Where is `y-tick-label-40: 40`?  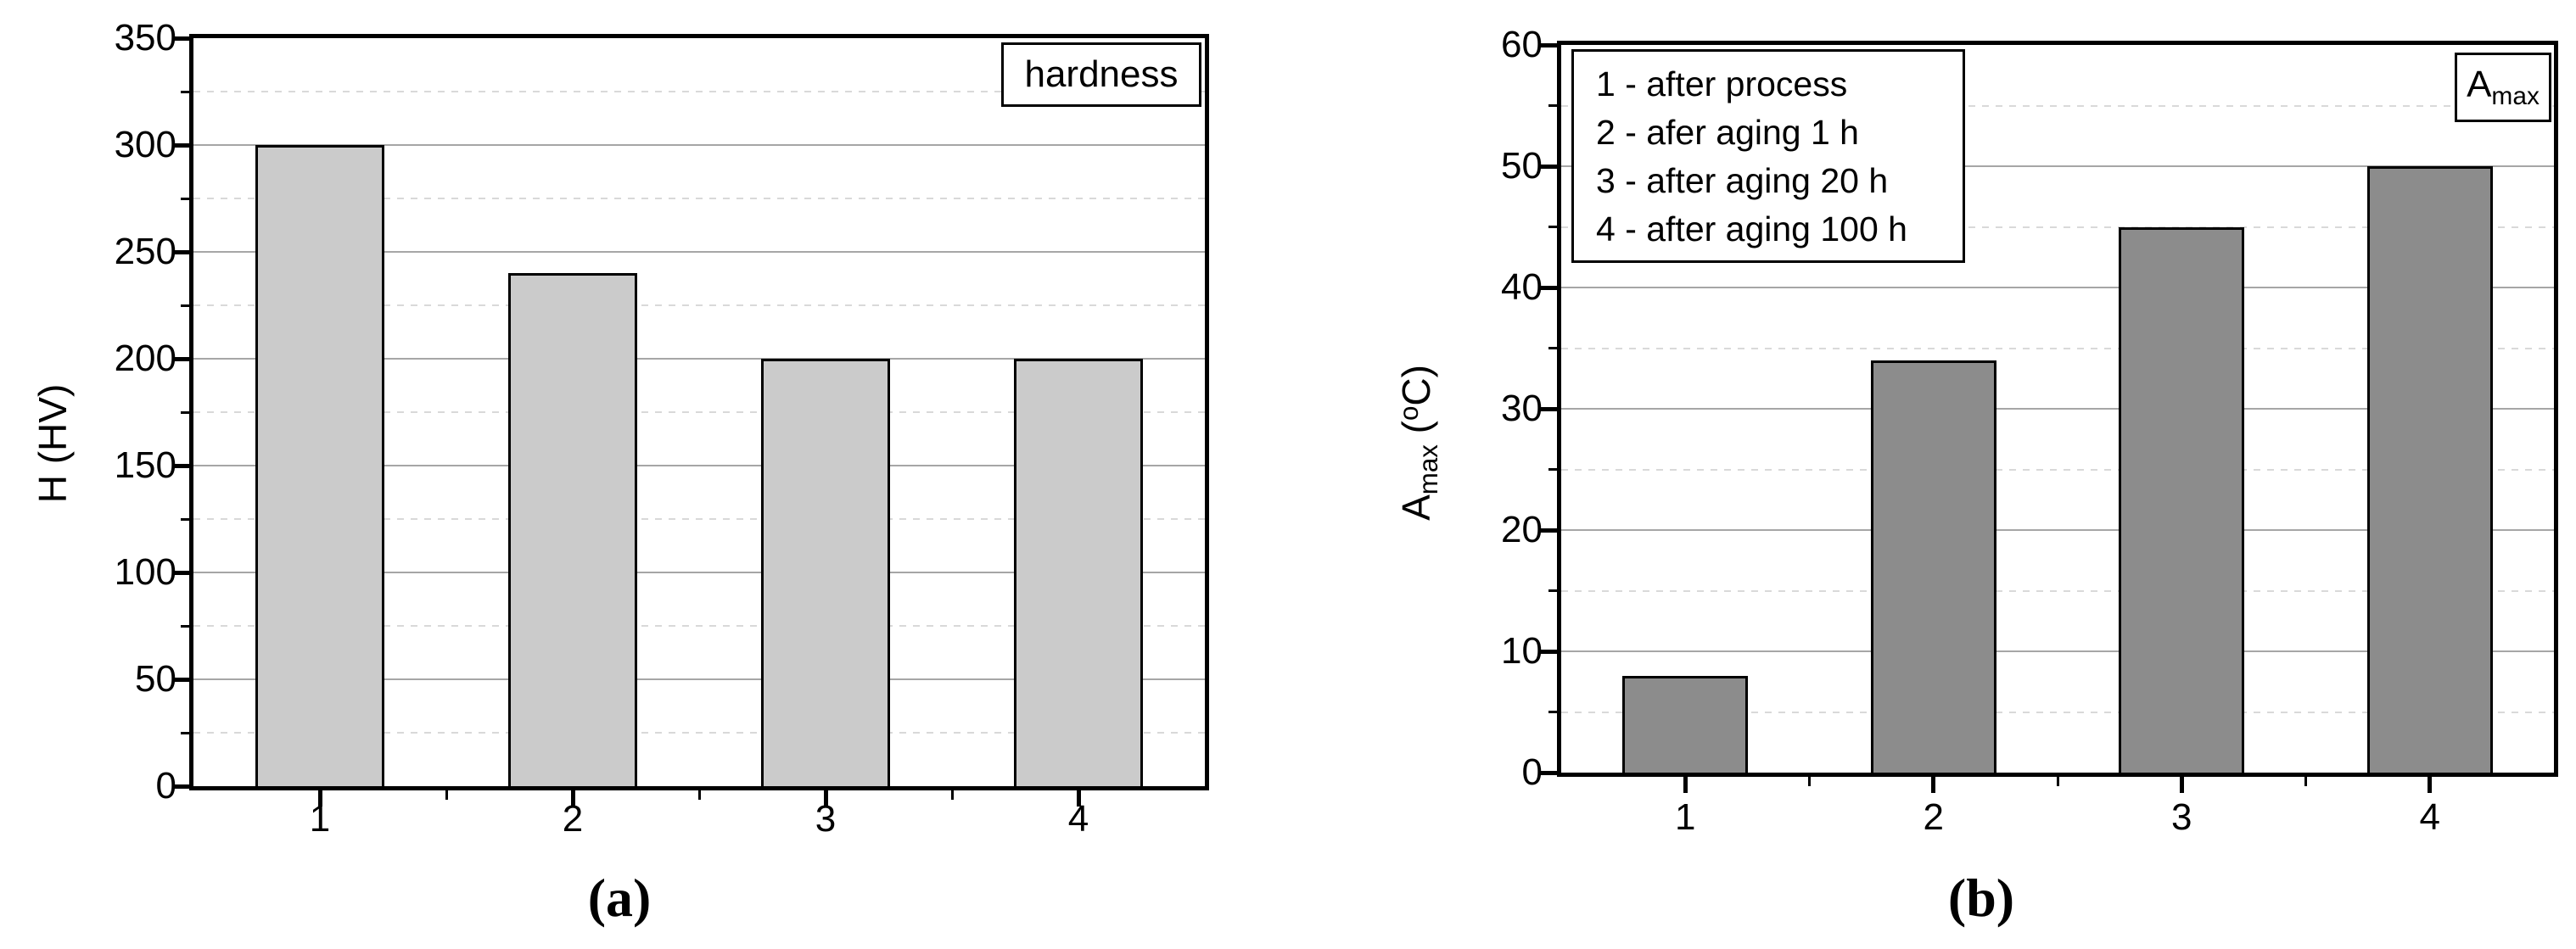
y-tick-label-40: 40 is located at coordinates (1522, 287).